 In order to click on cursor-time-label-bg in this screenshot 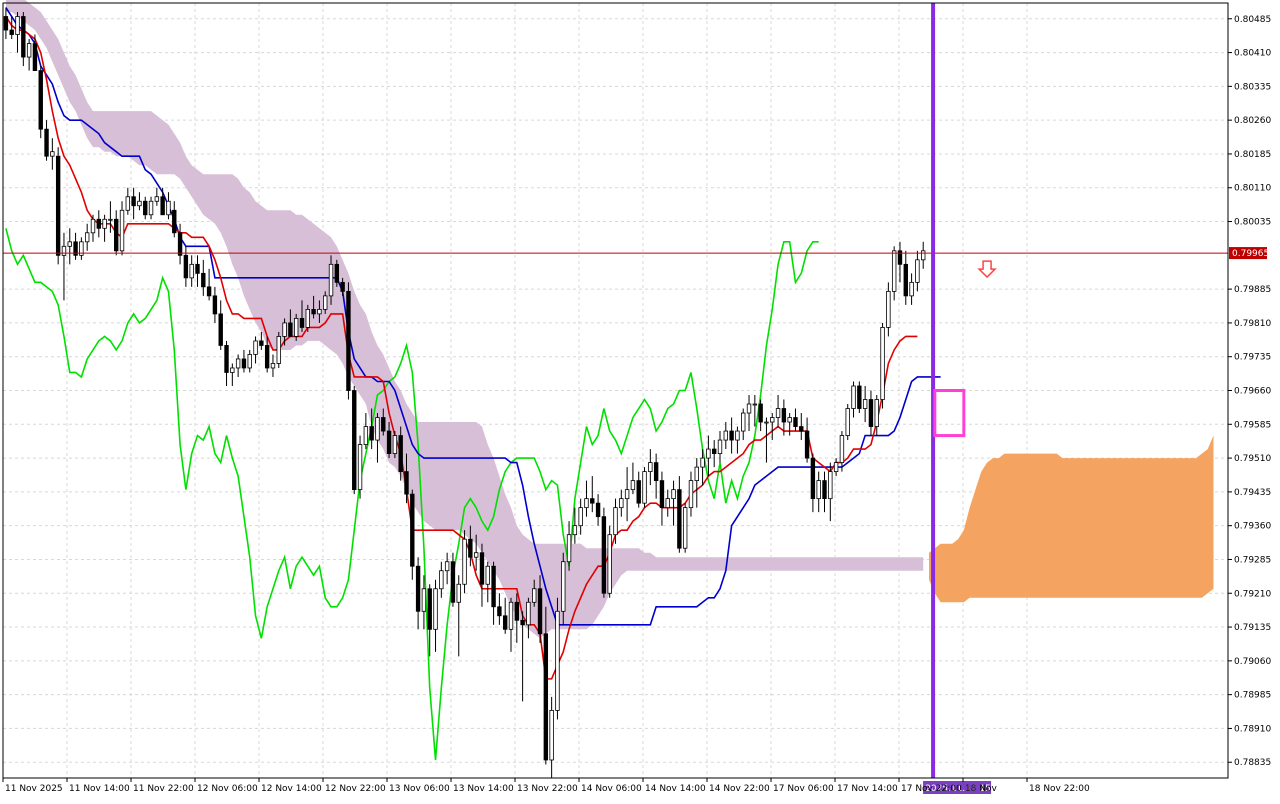, I will do `click(957, 787)`.